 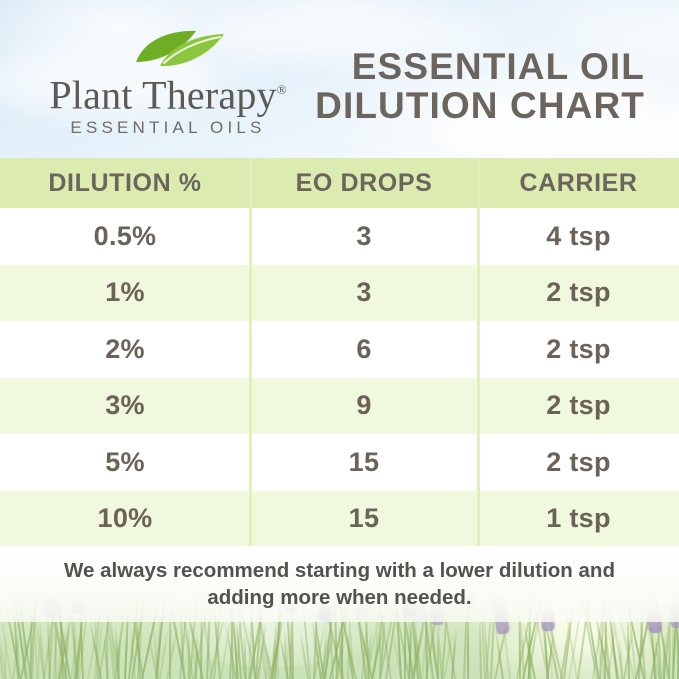 I want to click on cell-eo-drops: 9, so click(x=364, y=405).